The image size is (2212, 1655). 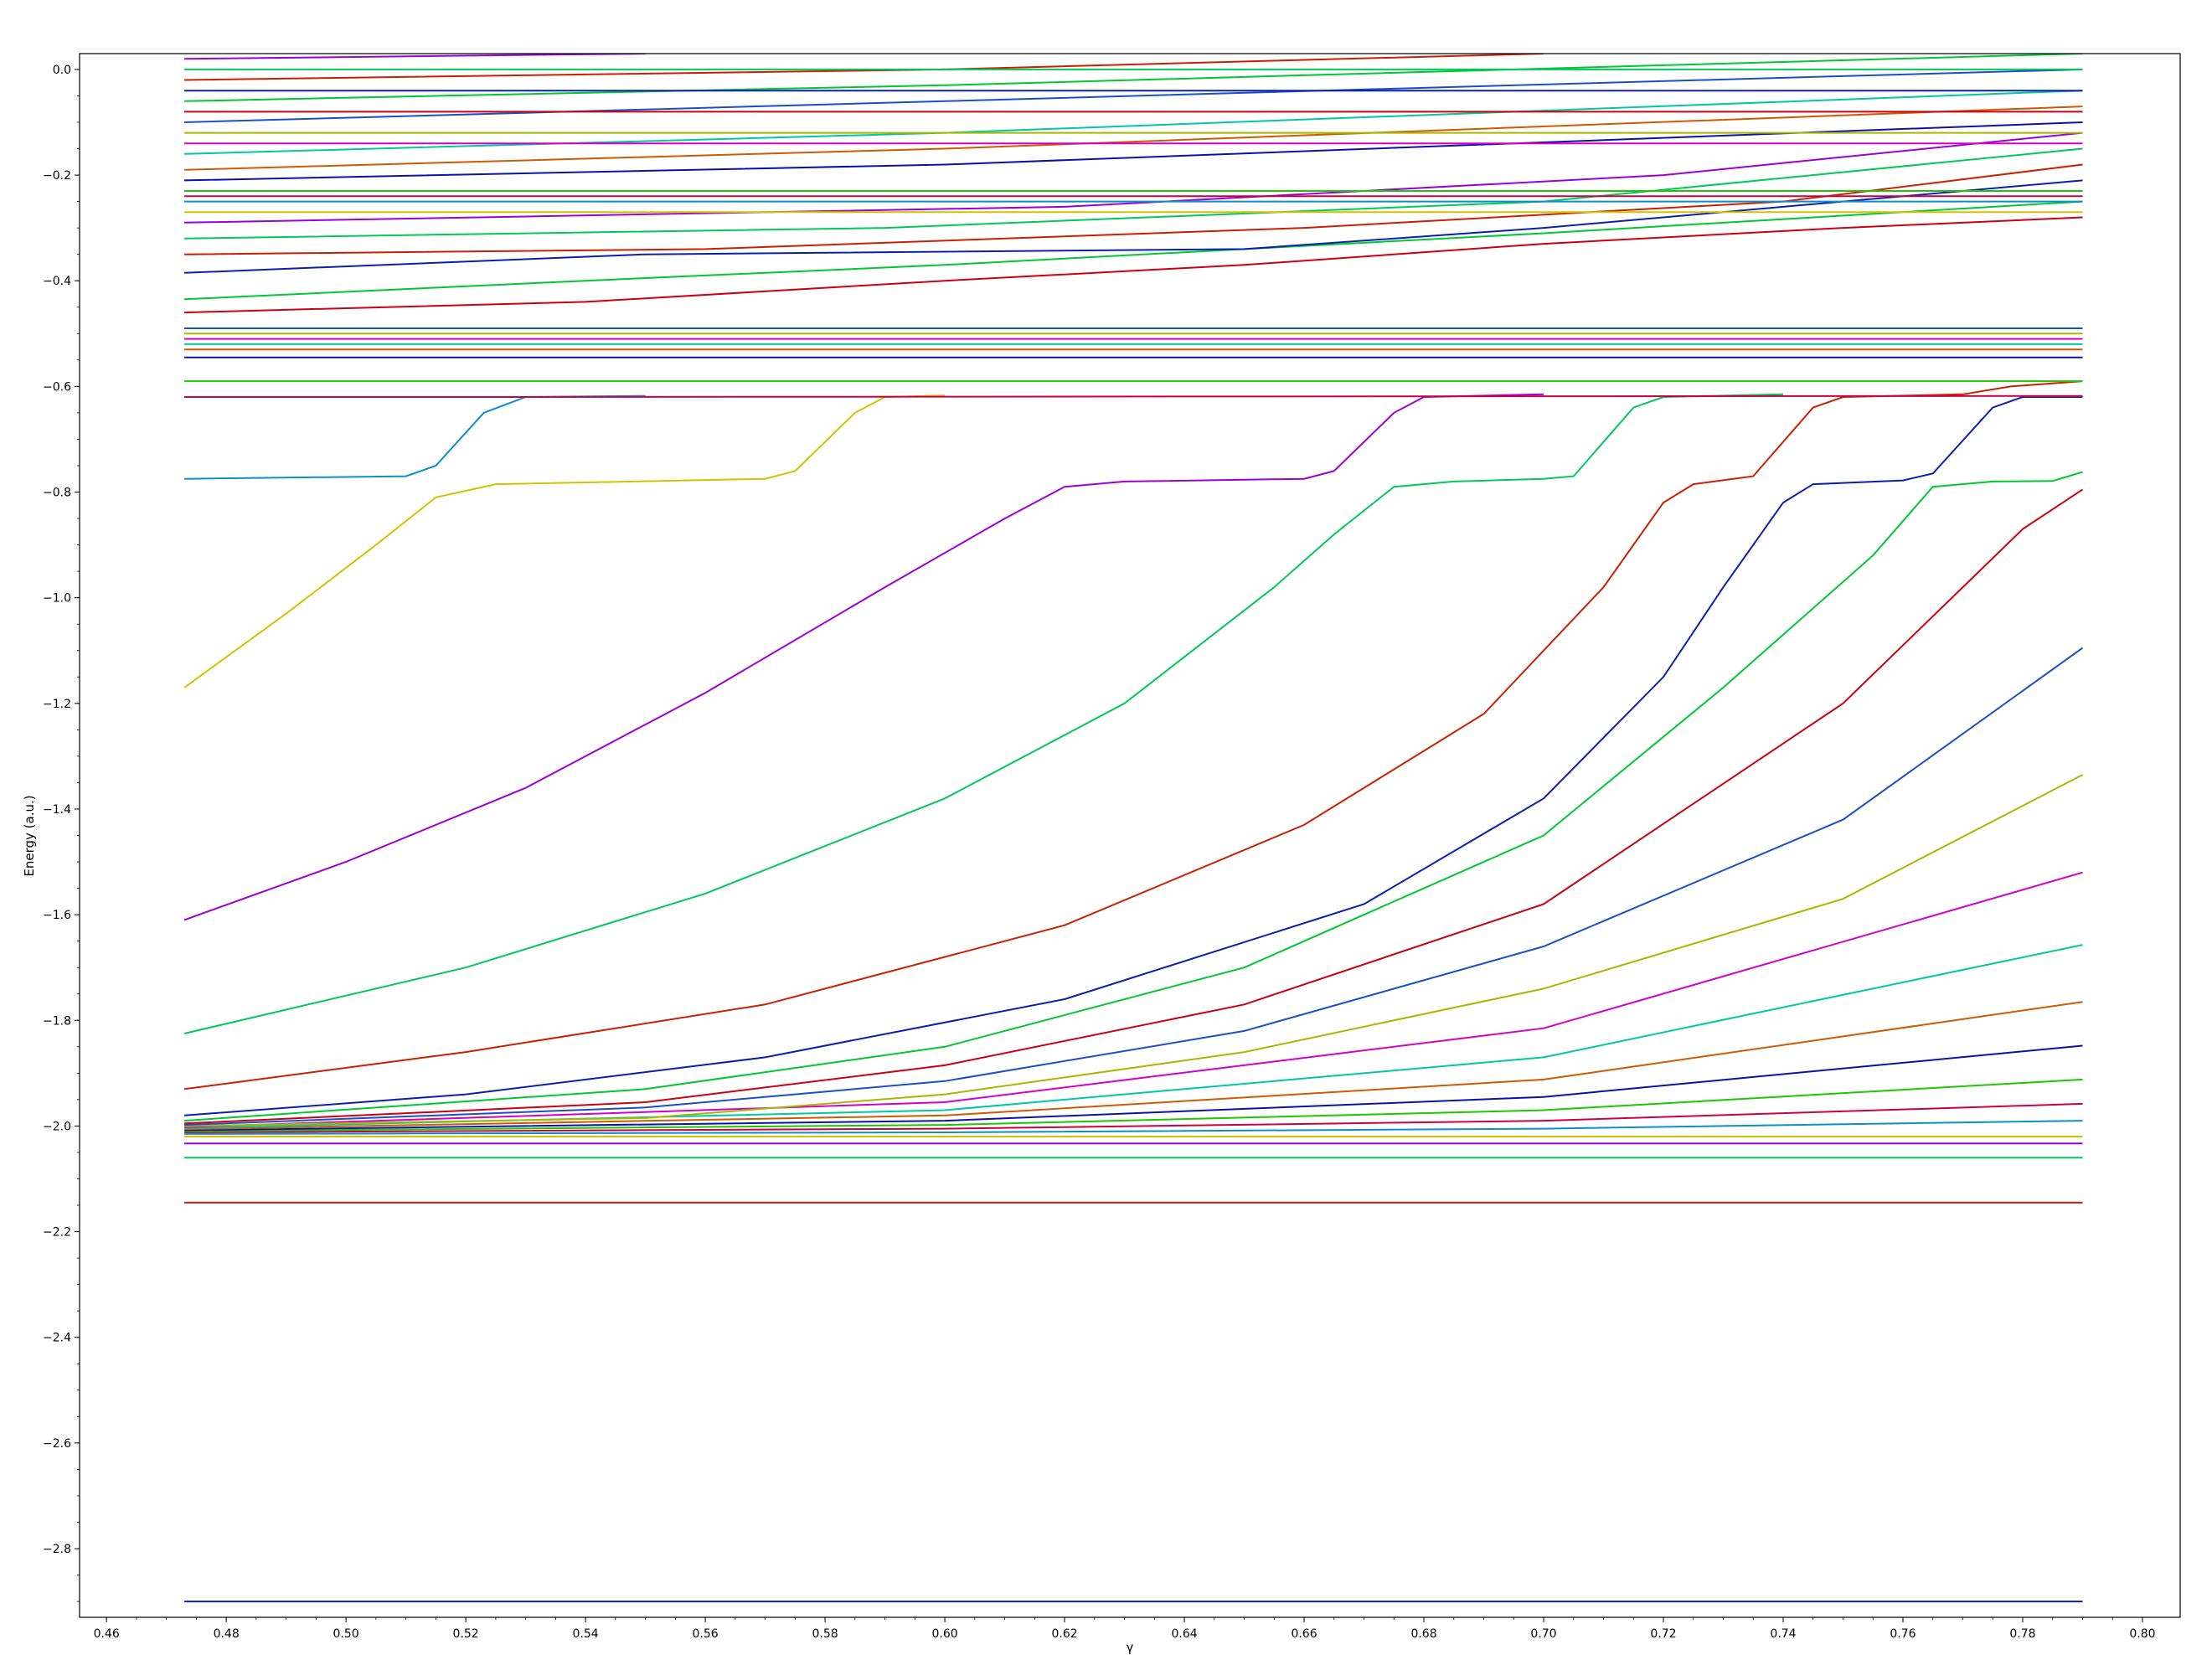 I want to click on x-tick-label: 0.80, so click(x=2142, y=1634).